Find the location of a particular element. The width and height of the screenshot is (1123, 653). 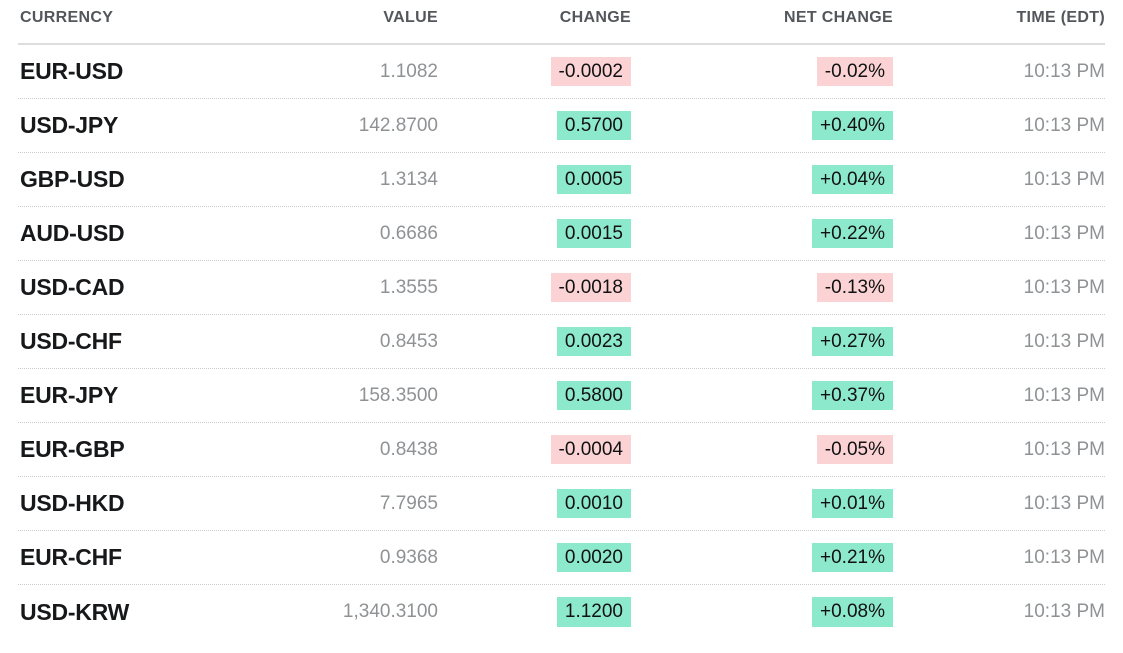

change-badge: 0.5700 is located at coordinates (593, 125).